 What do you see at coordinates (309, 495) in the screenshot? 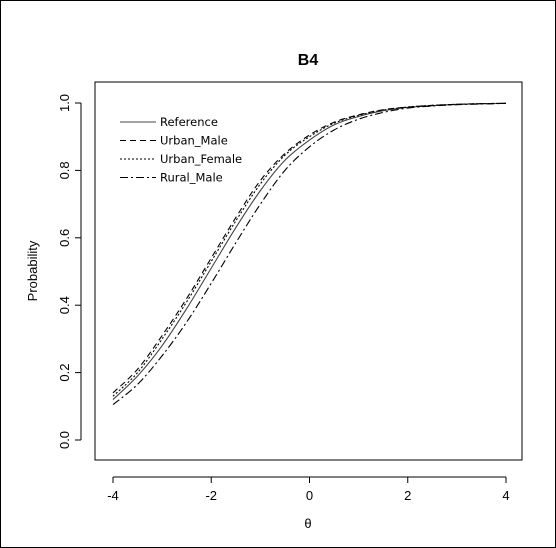
I see `x-tick-label: 0` at bounding box center [309, 495].